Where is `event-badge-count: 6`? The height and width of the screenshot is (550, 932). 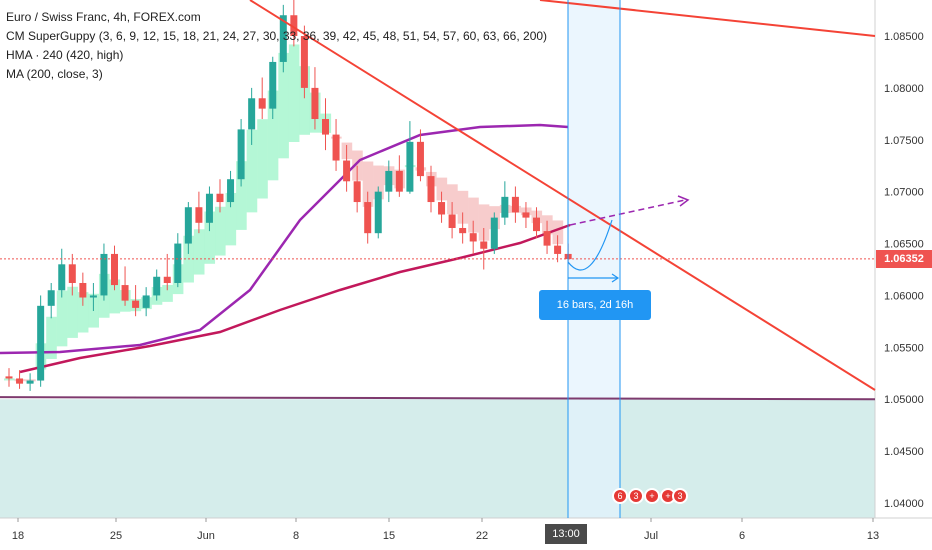 event-badge-count: 6 is located at coordinates (620, 496).